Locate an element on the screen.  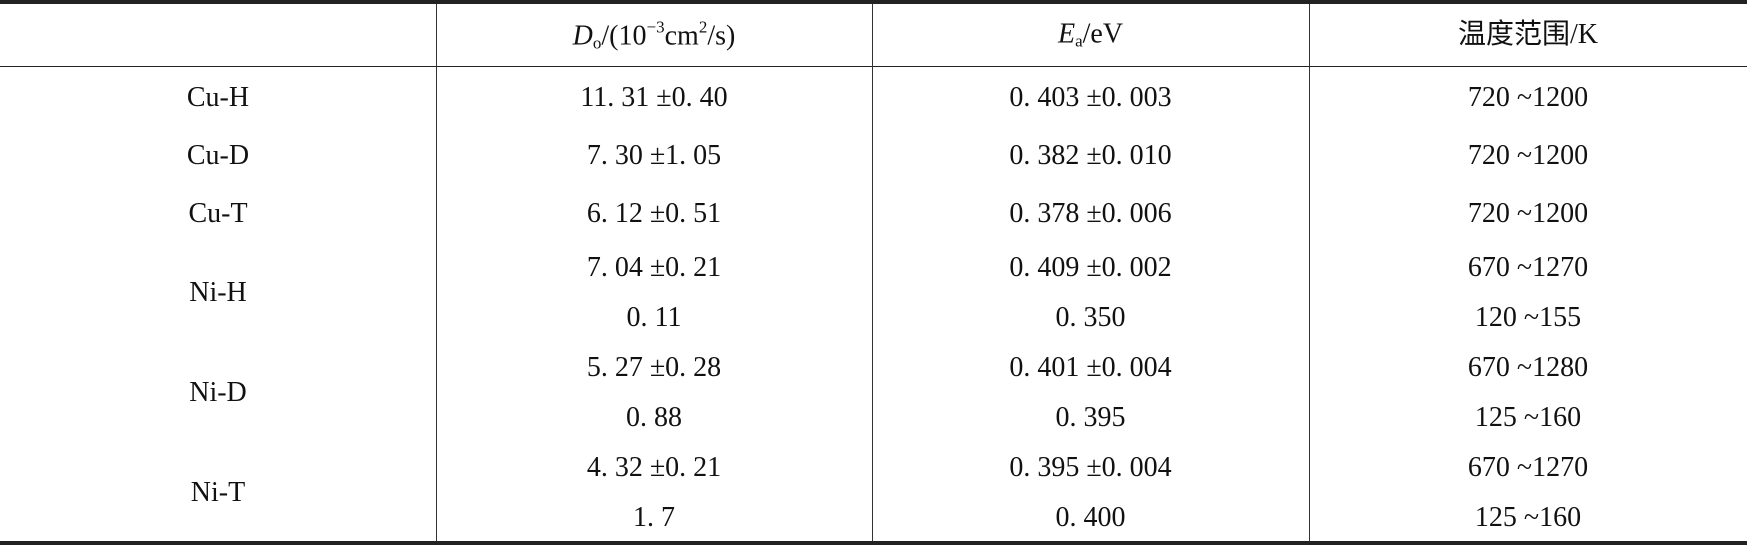
row-label: Ni-T is located at coordinates (218, 492).